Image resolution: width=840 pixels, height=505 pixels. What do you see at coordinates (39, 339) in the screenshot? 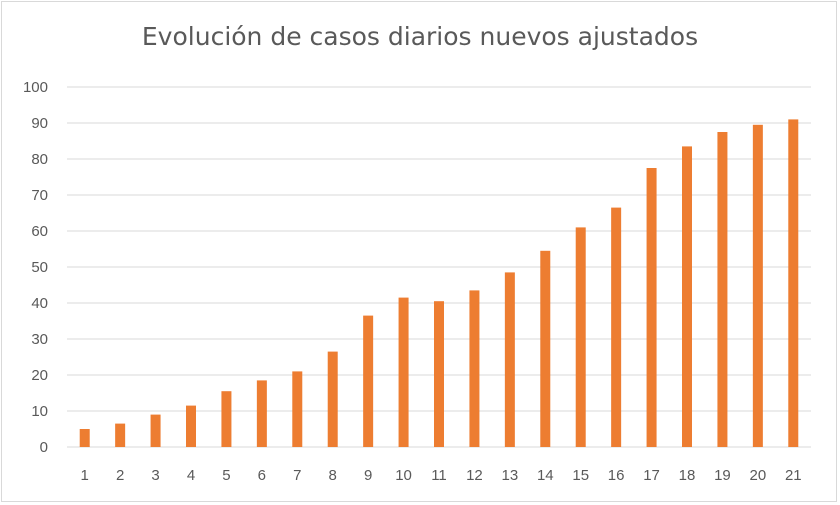
I see `y-tick-label: 30` at bounding box center [39, 339].